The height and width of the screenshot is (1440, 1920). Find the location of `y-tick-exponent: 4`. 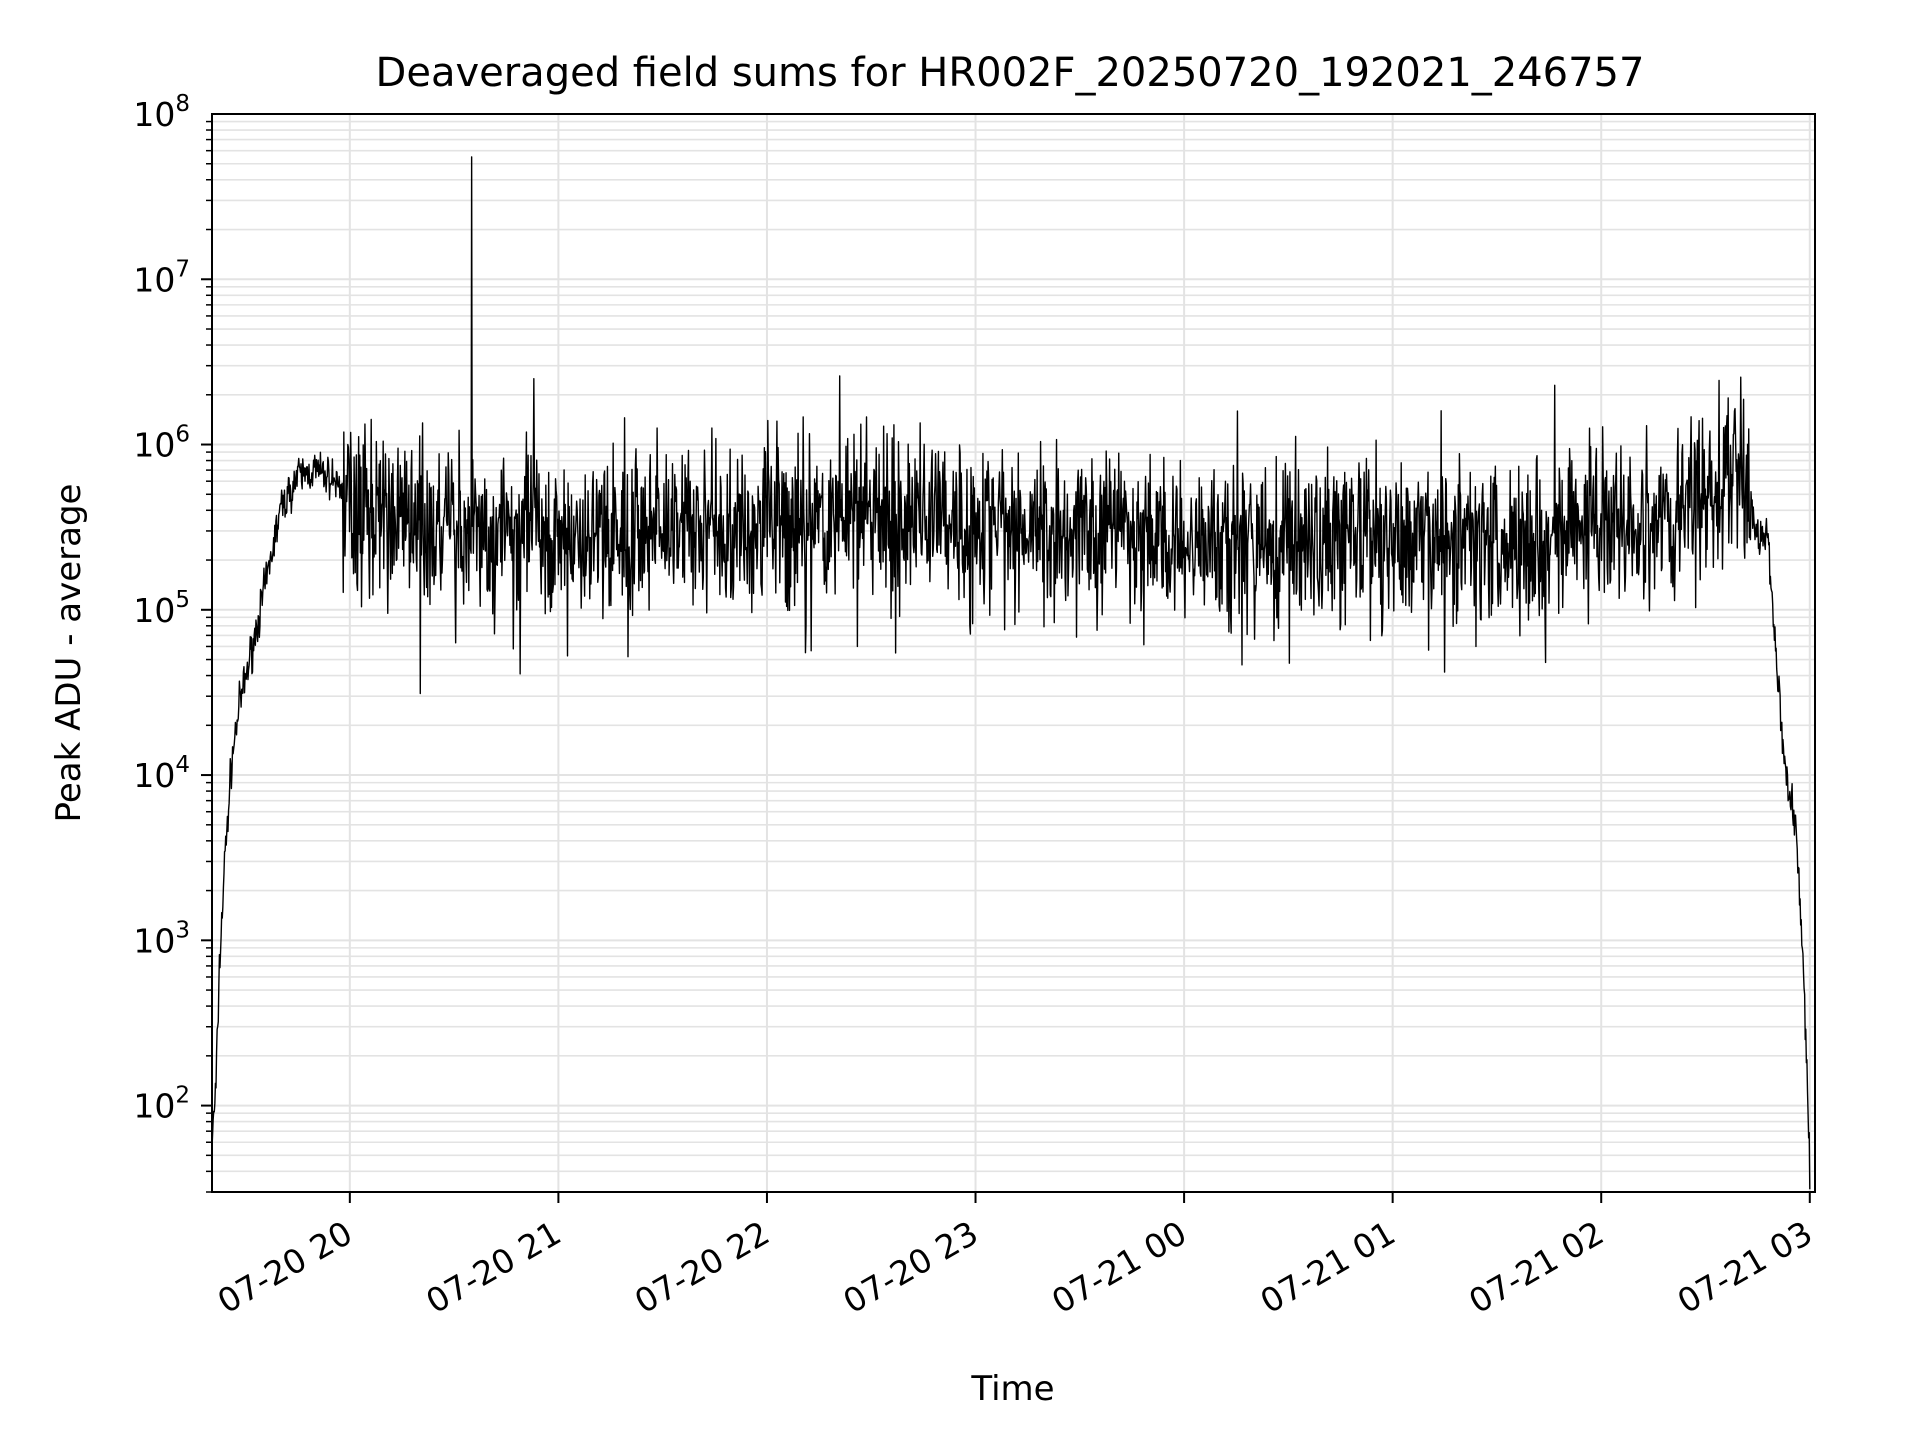

y-tick-exponent: 4 is located at coordinates (182, 765).